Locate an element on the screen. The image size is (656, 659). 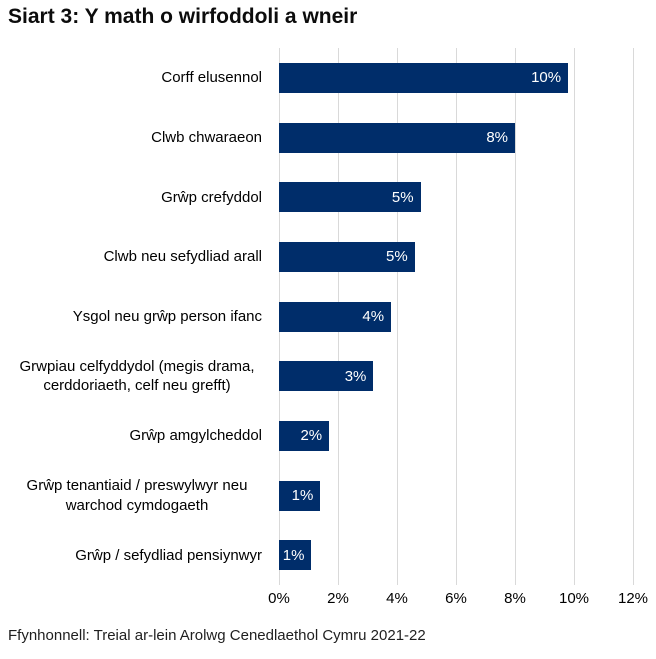
x-tick-label: 0% is located at coordinates (279, 598).